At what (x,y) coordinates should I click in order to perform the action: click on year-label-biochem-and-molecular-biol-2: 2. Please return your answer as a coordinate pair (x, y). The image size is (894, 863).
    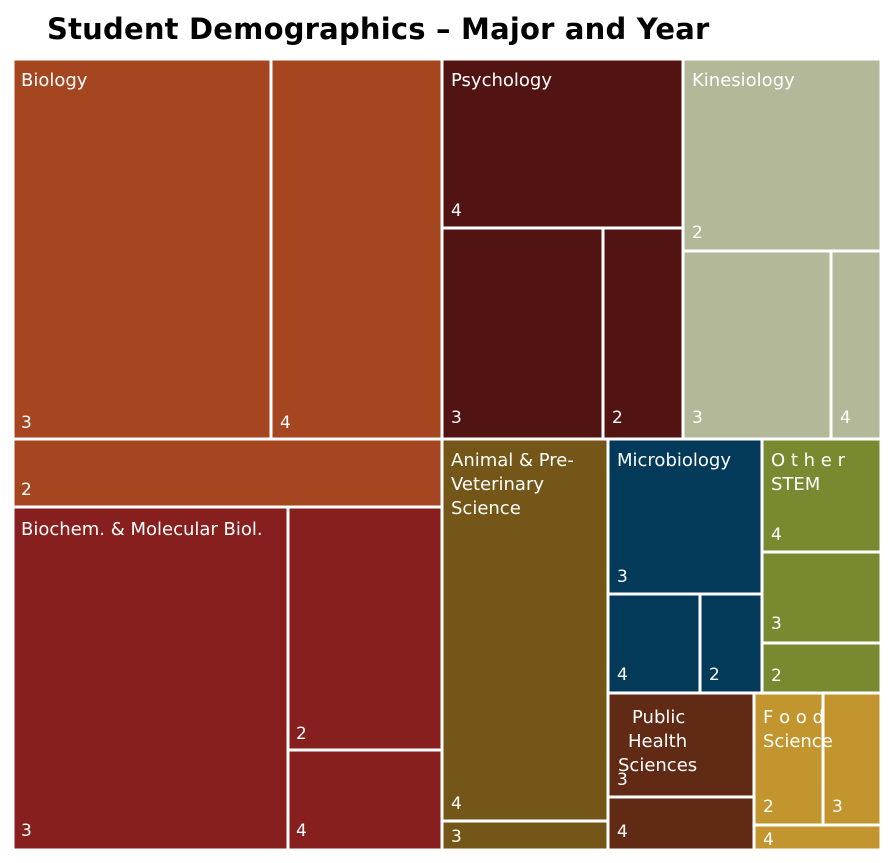
    Looking at the image, I should click on (301, 734).